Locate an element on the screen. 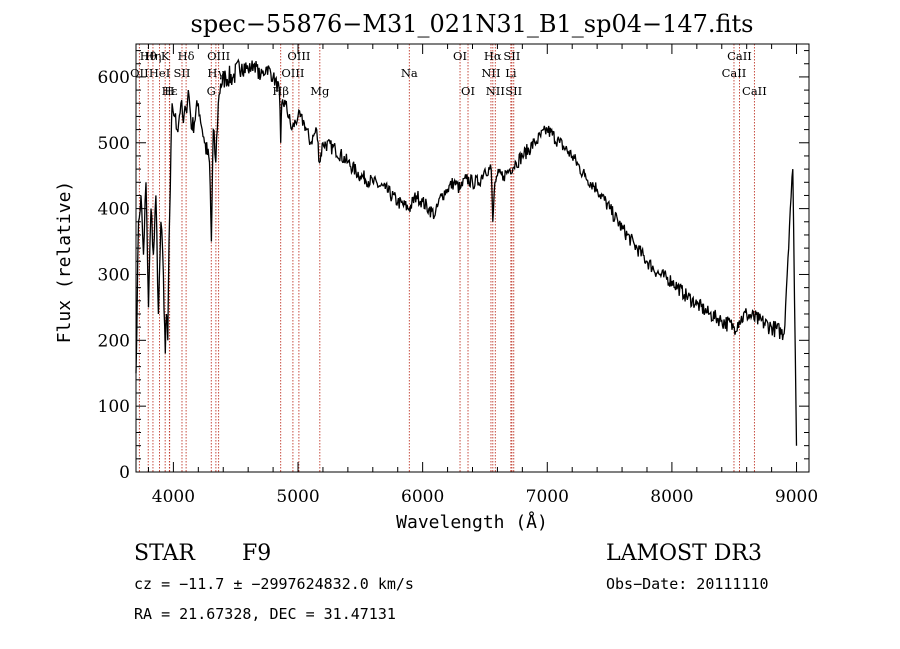 The image size is (900, 649). redshift-line: cz = −11.7 ± −2997624832.0 km/s is located at coordinates (274, 584).